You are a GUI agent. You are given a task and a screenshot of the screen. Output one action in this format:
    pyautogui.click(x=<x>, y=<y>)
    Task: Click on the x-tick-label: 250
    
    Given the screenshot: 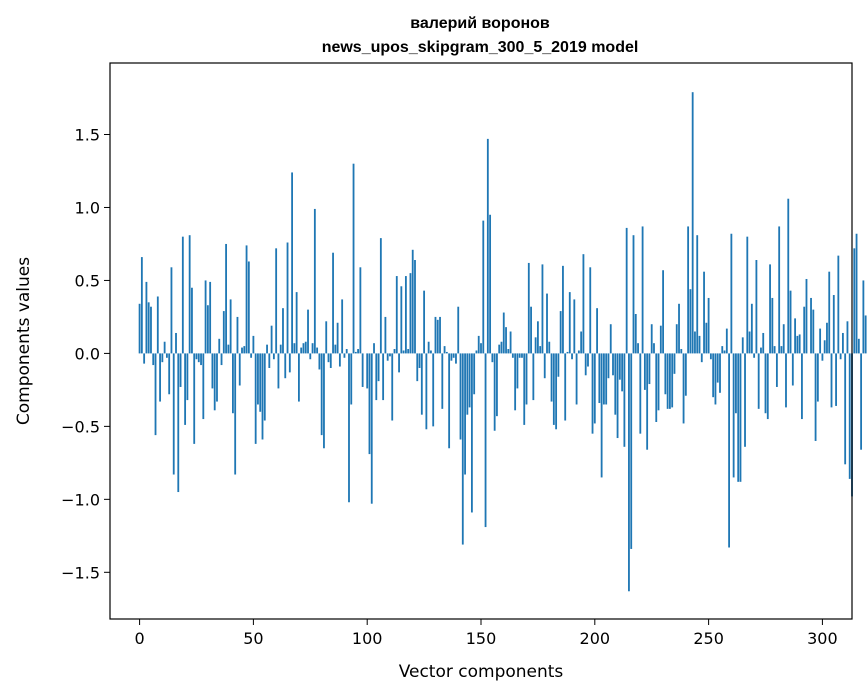 What is the action you would take?
    pyautogui.click(x=708, y=638)
    